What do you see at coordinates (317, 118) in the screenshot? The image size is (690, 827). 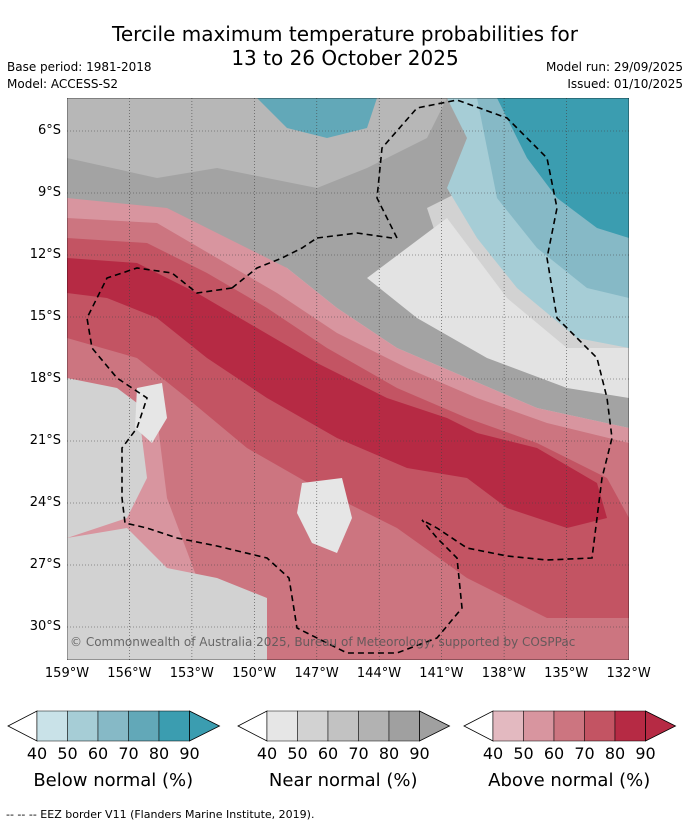 I see `below-normal-northwest` at bounding box center [317, 118].